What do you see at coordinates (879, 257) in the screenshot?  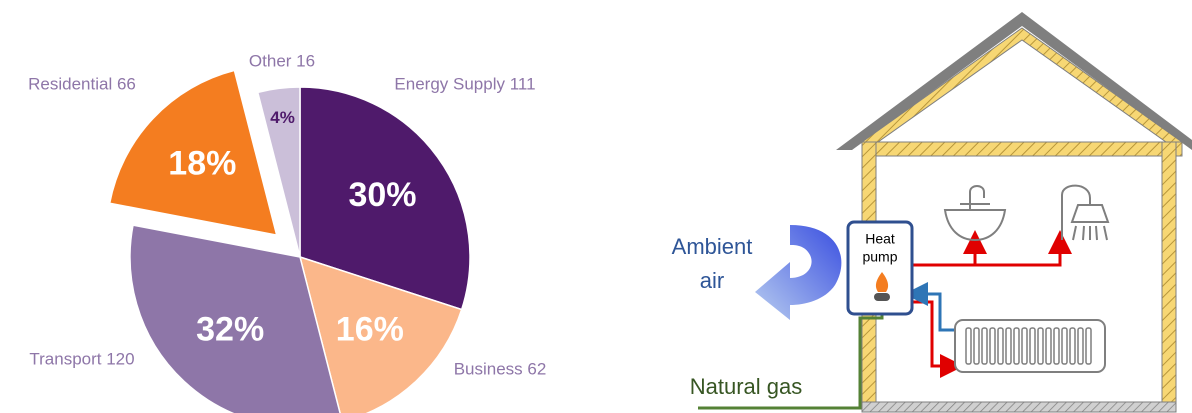 I see `heat-pump-label: pump` at bounding box center [879, 257].